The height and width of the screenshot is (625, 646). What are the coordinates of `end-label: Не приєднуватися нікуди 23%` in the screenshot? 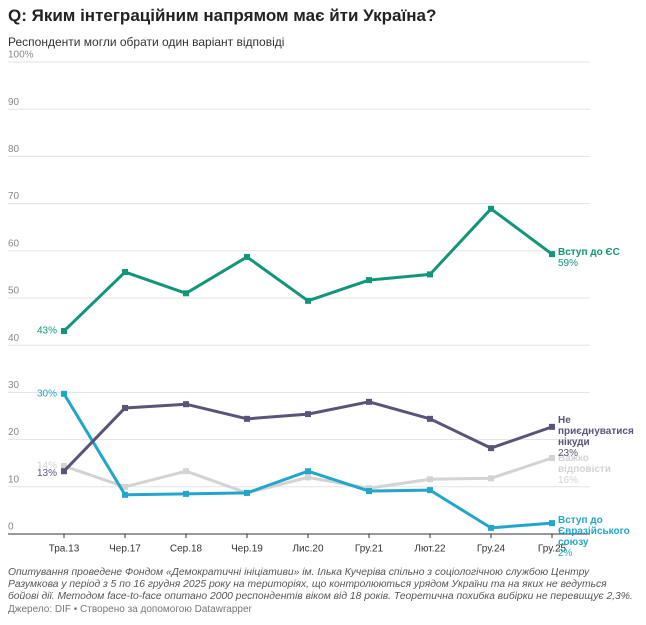 It's located at (600, 437).